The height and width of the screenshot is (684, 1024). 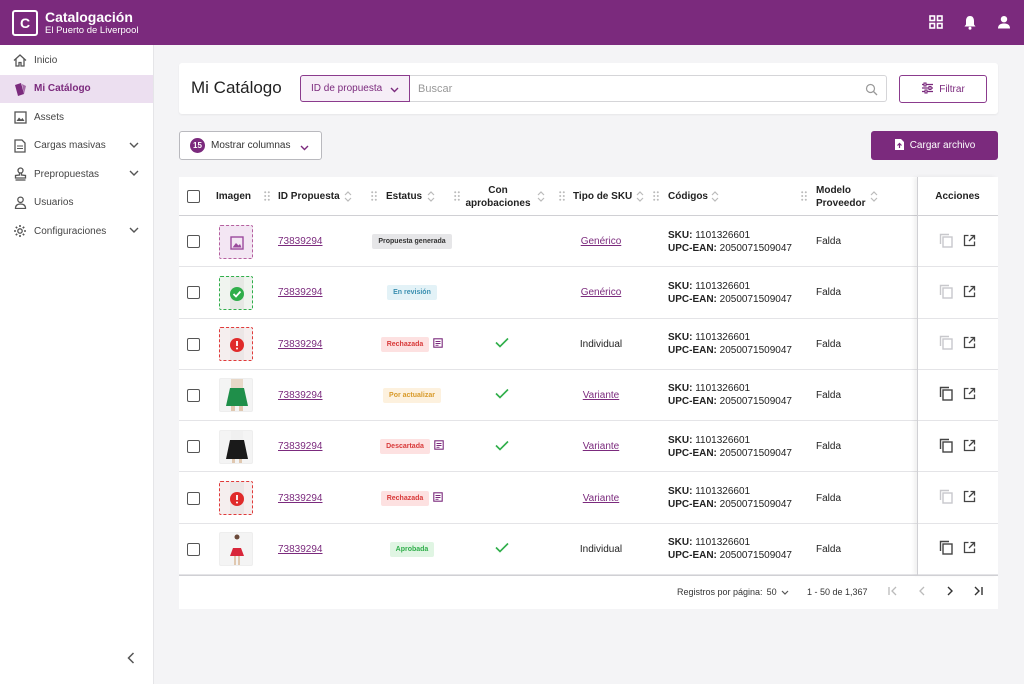 I want to click on sidebar-item-cargas-masivas: Cargas masivas, so click(x=76, y=146).